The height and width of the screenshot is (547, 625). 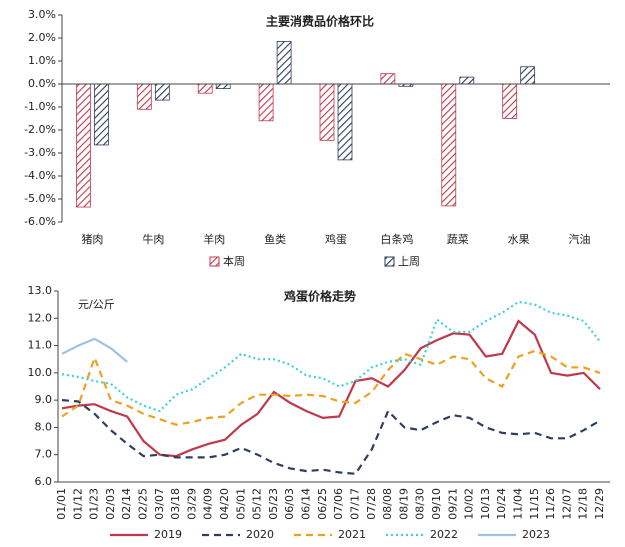 What do you see at coordinates (550, 504) in the screenshot?
I see `x-tick-label: 11/26` at bounding box center [550, 504].